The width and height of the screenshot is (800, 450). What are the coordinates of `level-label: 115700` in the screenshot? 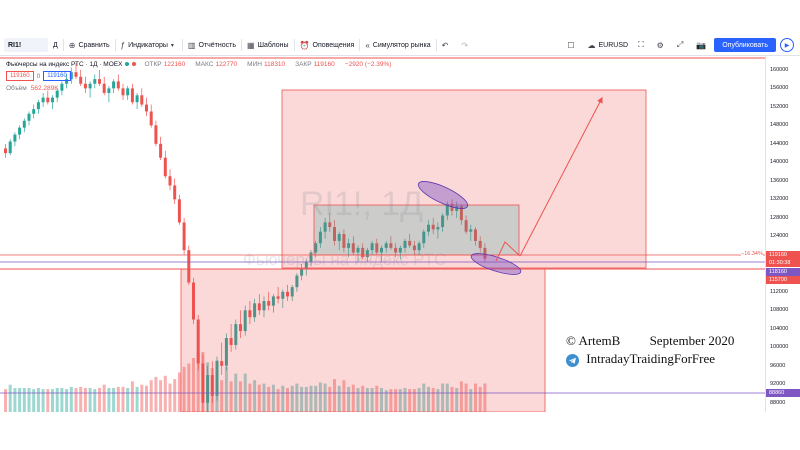 It's located at (783, 280).